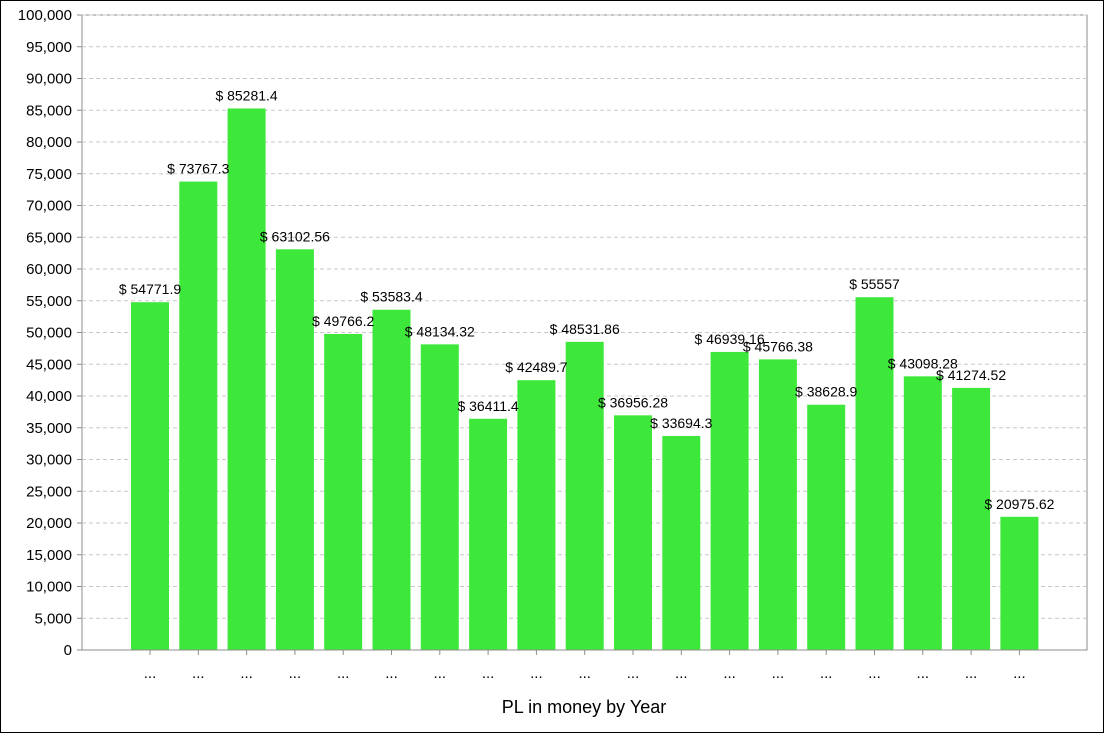 The image size is (1104, 733). Describe the element at coordinates (681, 423) in the screenshot. I see `data-label: $ 33694.3` at that location.